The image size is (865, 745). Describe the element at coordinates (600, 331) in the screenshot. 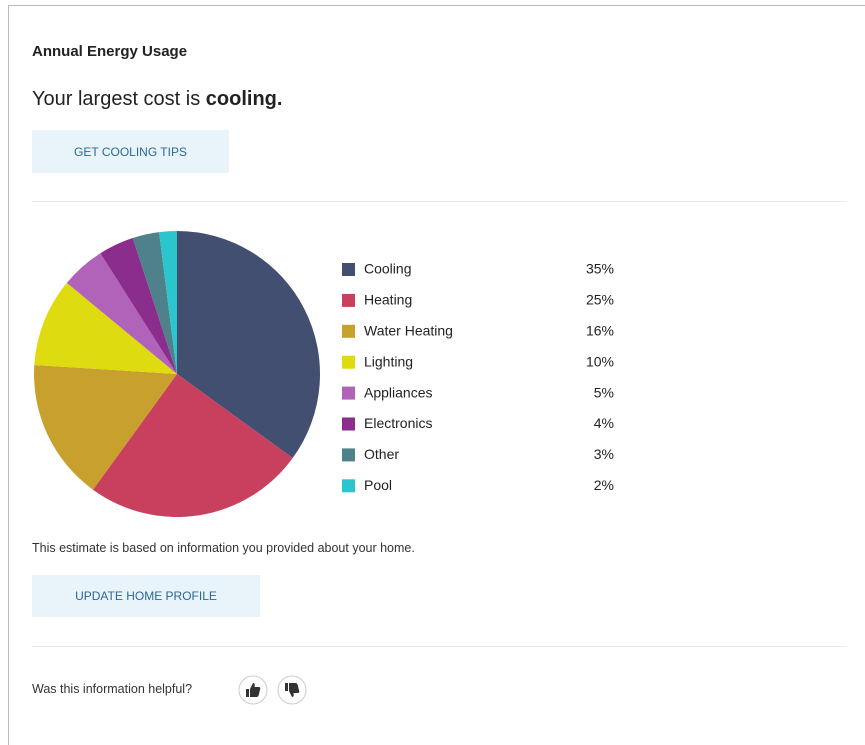

I see `legend-value: 16%` at that location.